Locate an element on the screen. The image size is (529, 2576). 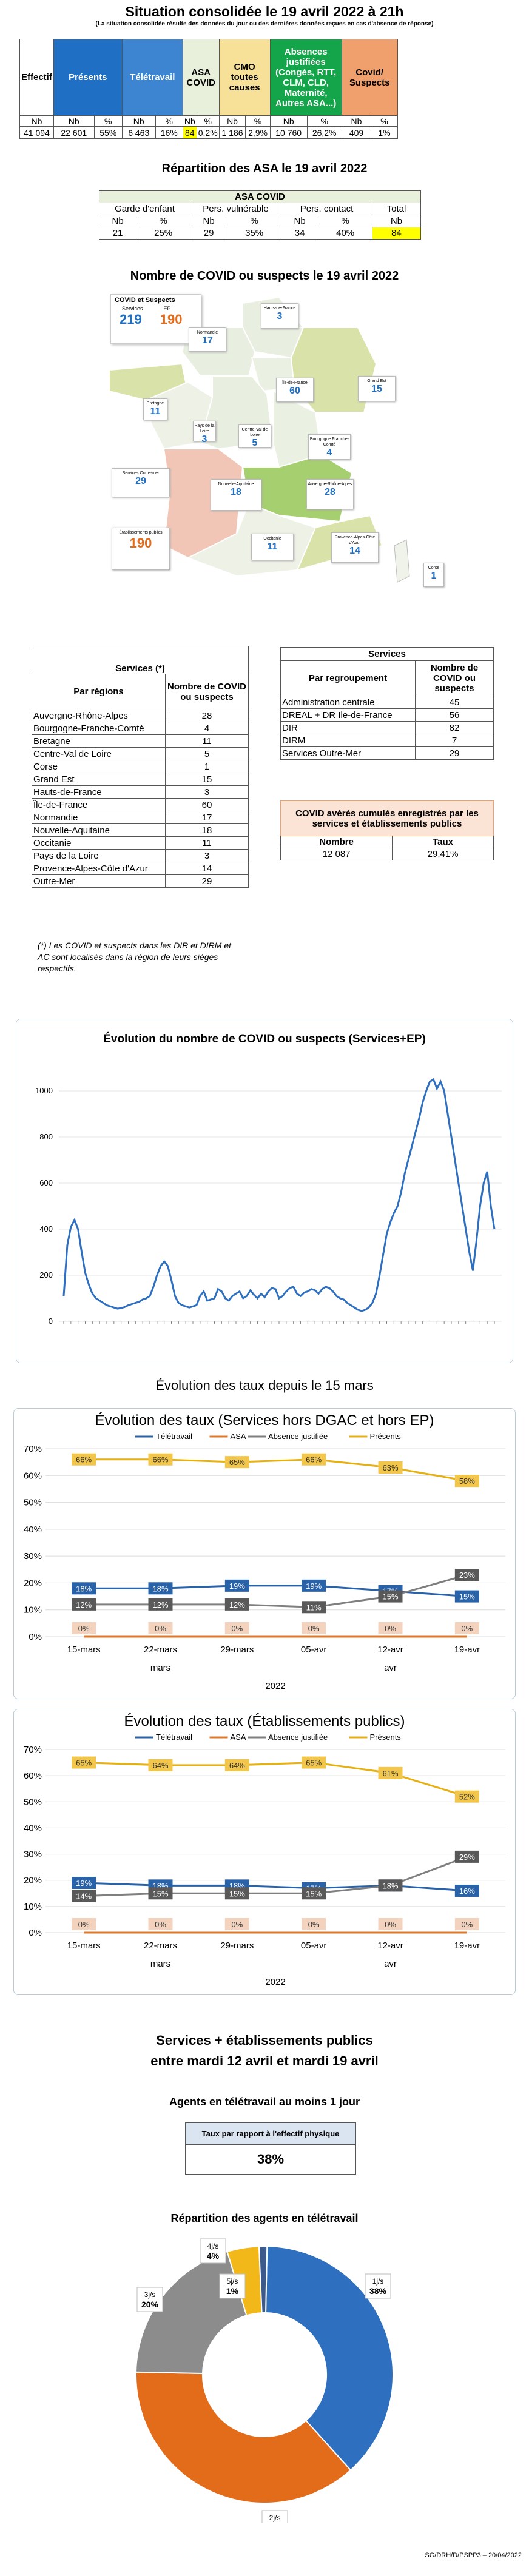
taux-ytick: 70% is located at coordinates (33, 1750).